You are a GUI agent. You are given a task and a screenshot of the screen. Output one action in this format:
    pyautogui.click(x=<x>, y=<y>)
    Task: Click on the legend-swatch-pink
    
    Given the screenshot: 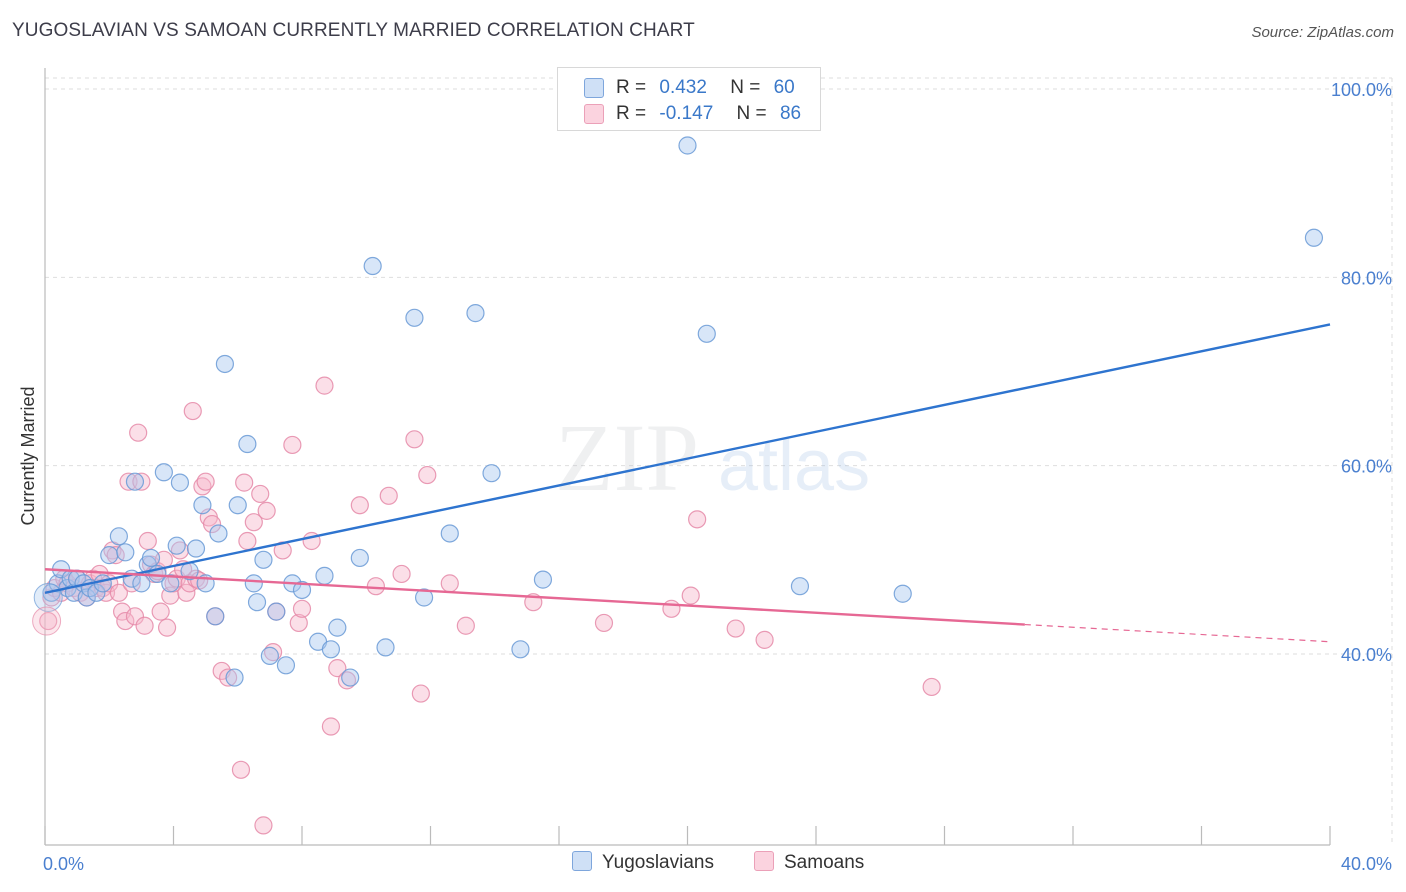 What is the action you would take?
    pyautogui.click(x=594, y=114)
    